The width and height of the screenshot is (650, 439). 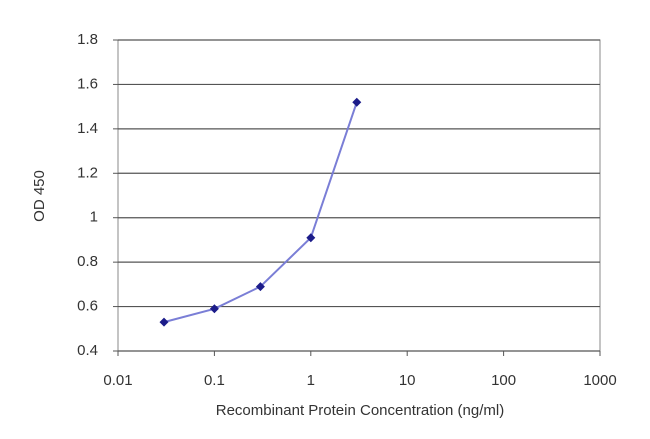 I want to click on y-tick-label: 0.6, so click(x=87, y=306).